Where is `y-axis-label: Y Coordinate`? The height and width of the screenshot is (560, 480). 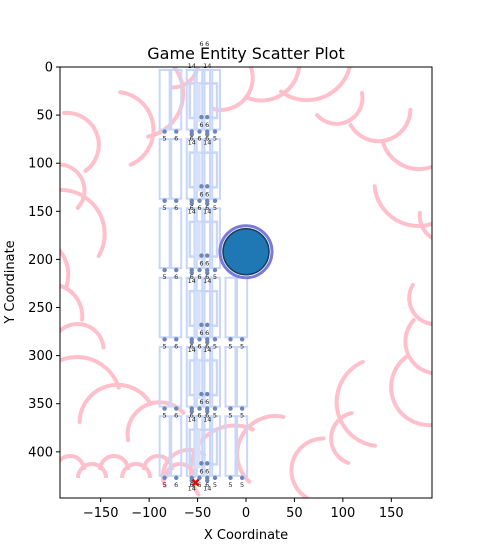 y-axis-label: Y Coordinate is located at coordinates (10, 282).